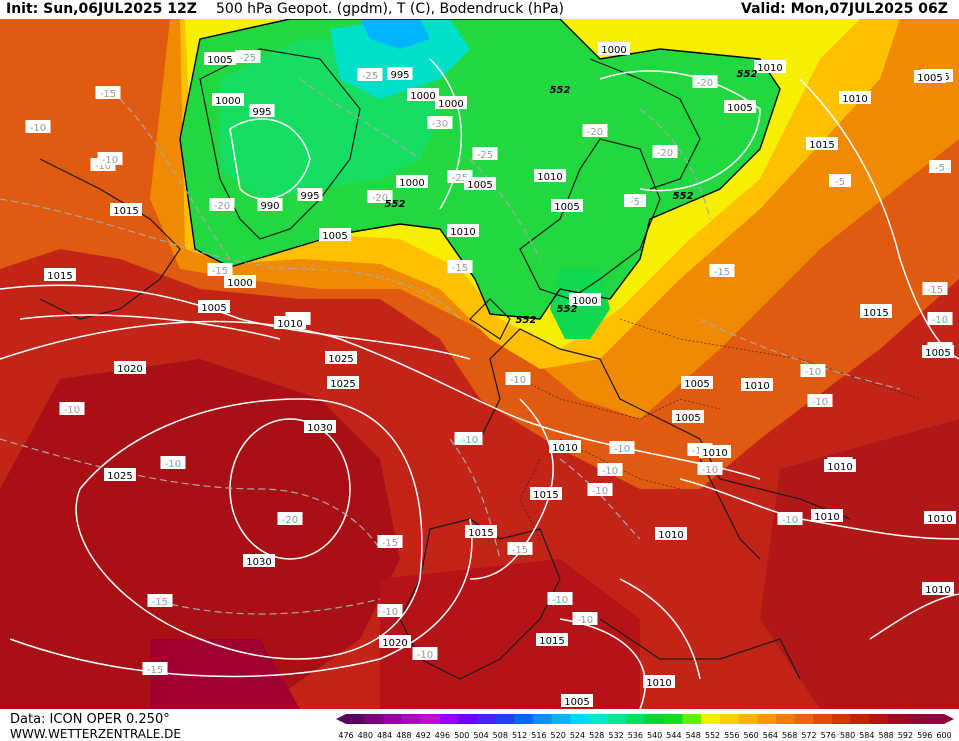 This screenshot has height=741, width=959. What do you see at coordinates (345, 735) in the screenshot?
I see `legend-level-label: 476` at bounding box center [345, 735].